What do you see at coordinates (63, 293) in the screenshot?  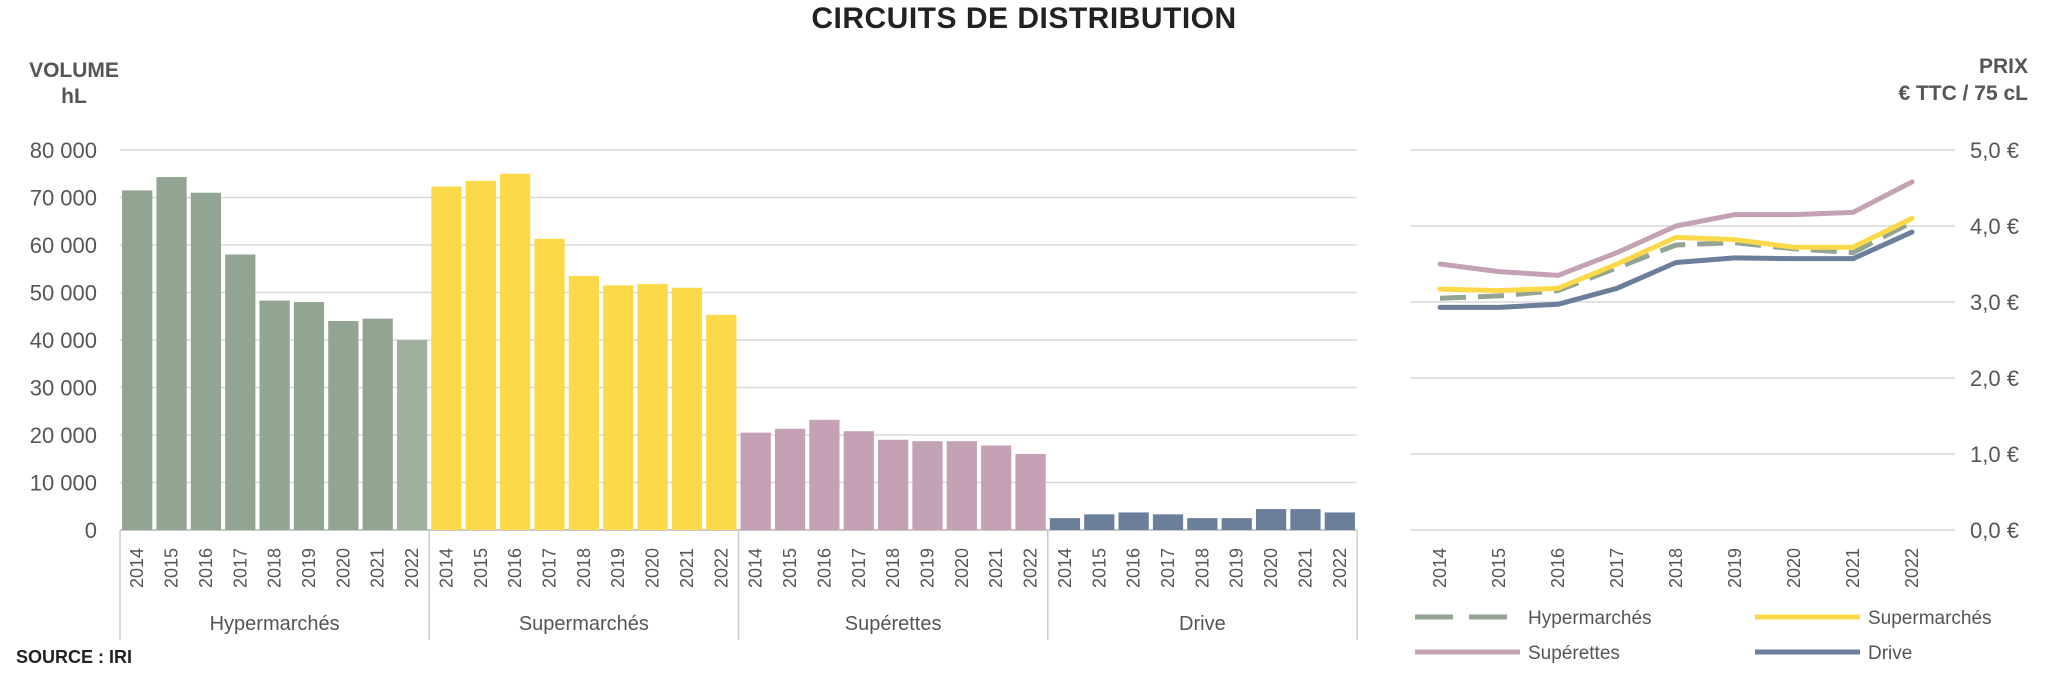 I see `y-tick-label: 50 000` at bounding box center [63, 293].